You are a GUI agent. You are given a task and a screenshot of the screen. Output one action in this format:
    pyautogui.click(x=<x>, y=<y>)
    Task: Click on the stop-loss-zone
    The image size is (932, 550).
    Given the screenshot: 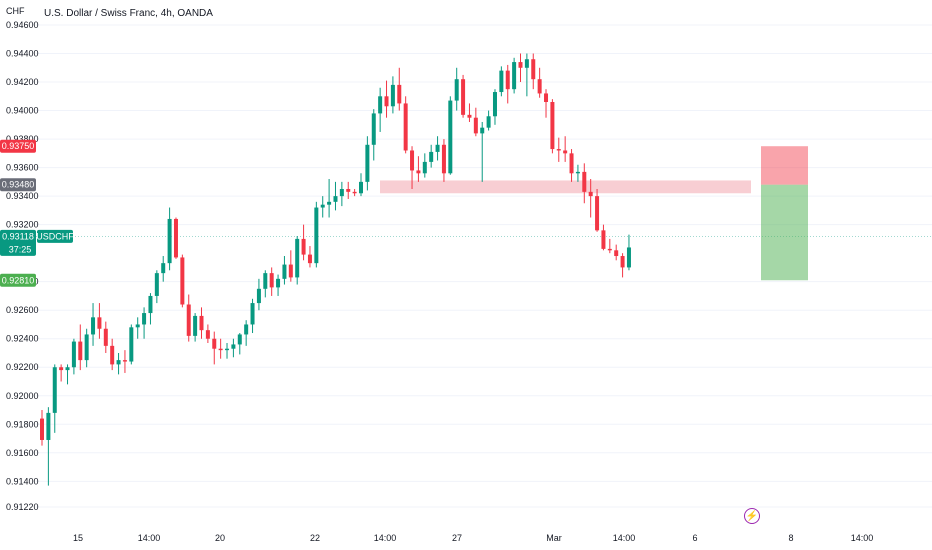 What is the action you would take?
    pyautogui.click(x=784, y=165)
    